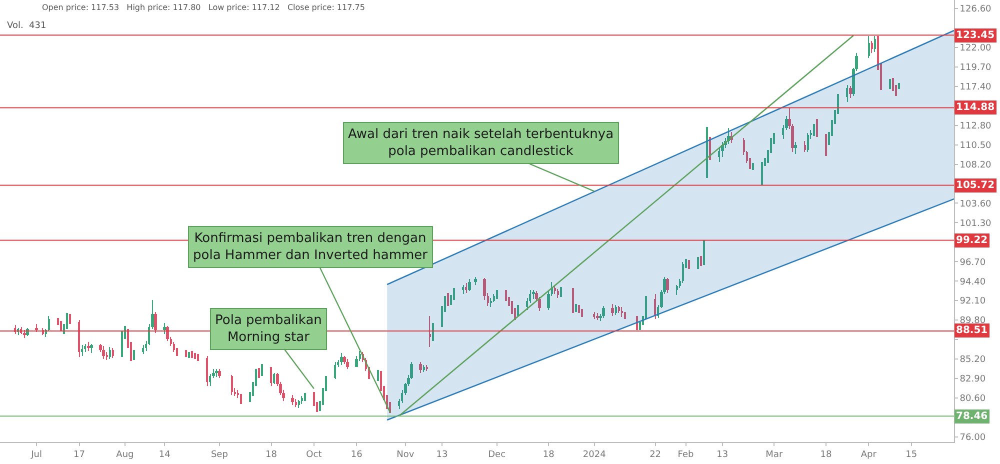 Image resolution: width=1000 pixels, height=464 pixels. Describe the element at coordinates (975, 185) in the screenshot. I see `ref-line-label: 105.72` at that location.